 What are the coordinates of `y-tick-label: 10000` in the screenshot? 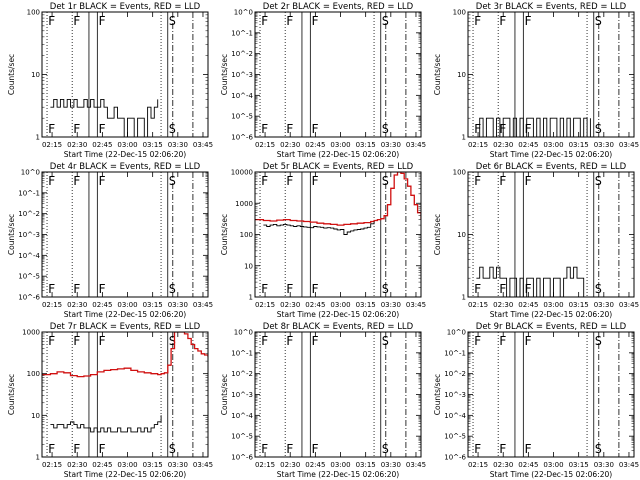 It's located at (242, 173).